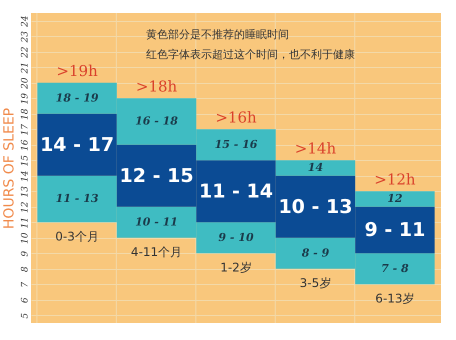 The image size is (456, 340). I want to click on annotation: 14, so click(316, 167).